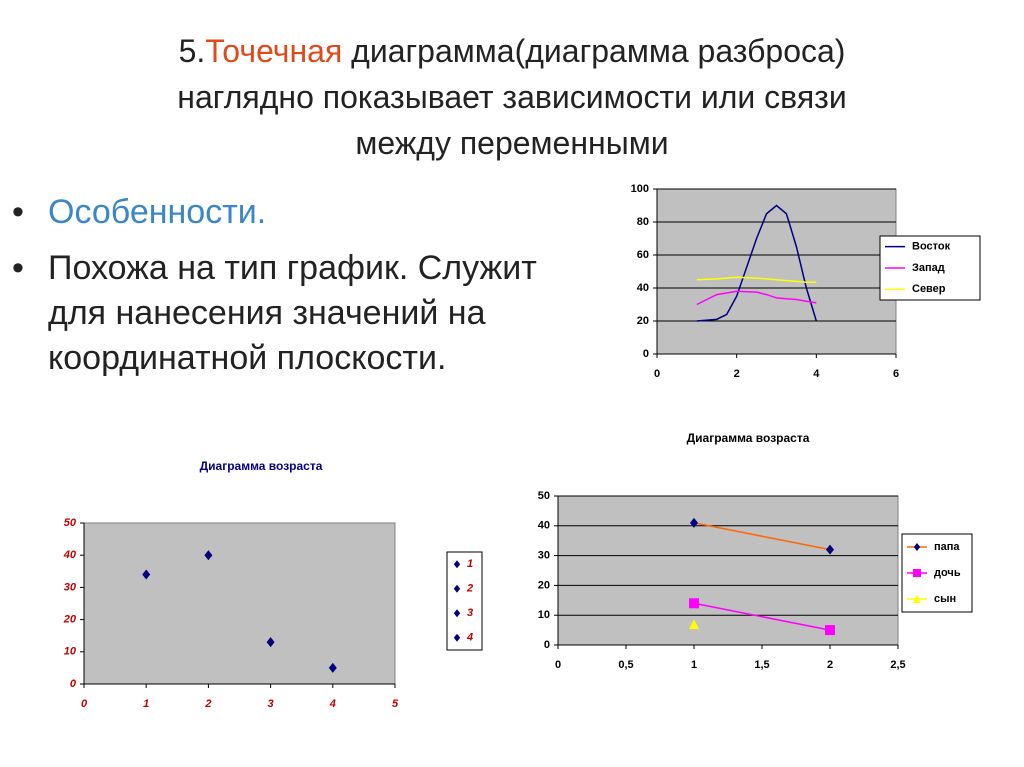 This screenshot has height=767, width=1024. What do you see at coordinates (928, 268) in the screenshot?
I see `legend-label: Запад` at bounding box center [928, 268].